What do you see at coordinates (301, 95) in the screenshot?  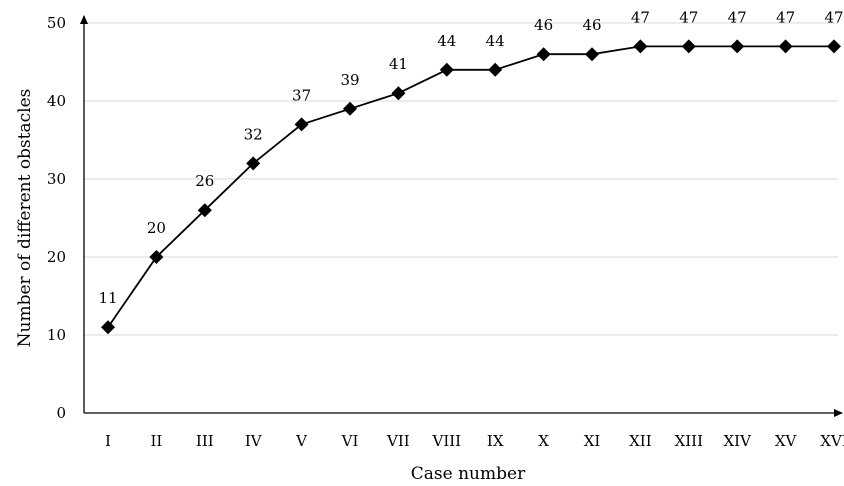 I see `data-label: 37` at bounding box center [301, 95].